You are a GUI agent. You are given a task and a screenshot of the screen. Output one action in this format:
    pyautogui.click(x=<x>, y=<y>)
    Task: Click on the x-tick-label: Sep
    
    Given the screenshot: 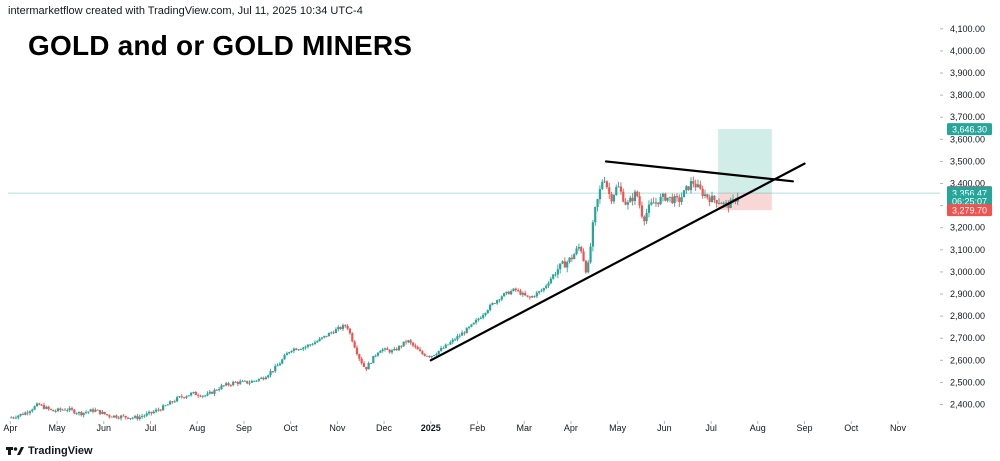 What is the action you would take?
    pyautogui.click(x=805, y=428)
    